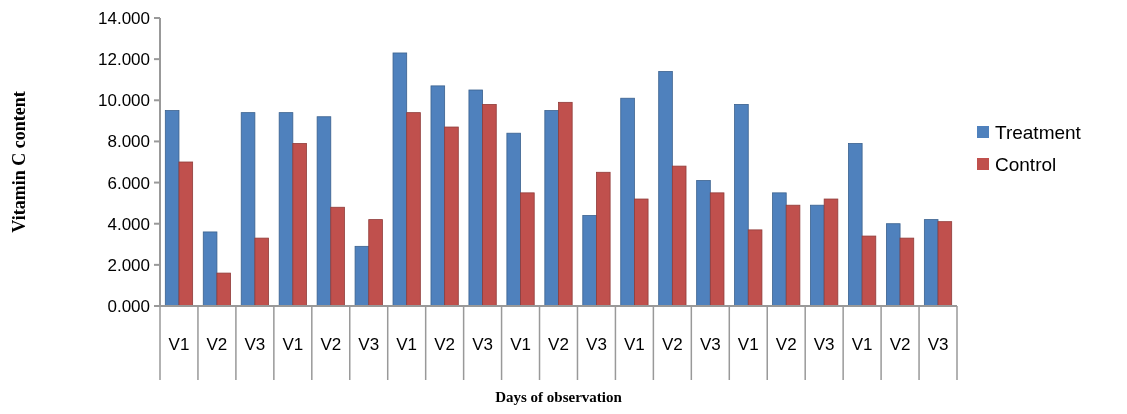 This screenshot has height=414, width=1127. What do you see at coordinates (128, 183) in the screenshot?
I see `y-tick-label: 6.000` at bounding box center [128, 183].